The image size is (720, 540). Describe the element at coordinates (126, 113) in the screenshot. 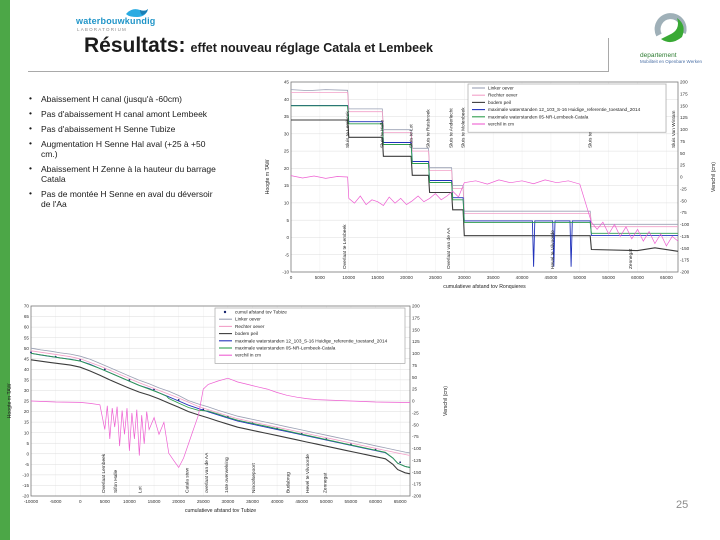

I see `bullet-item: Pas d'abaissement H canal amont Lembeek` at that location.